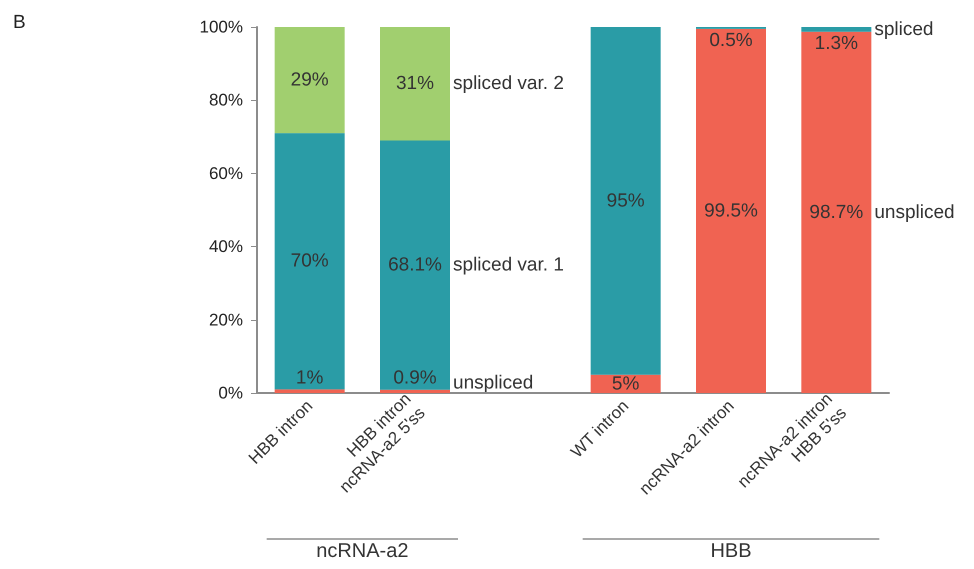  I want to click on y-tick-label: 20%, so click(225, 320).